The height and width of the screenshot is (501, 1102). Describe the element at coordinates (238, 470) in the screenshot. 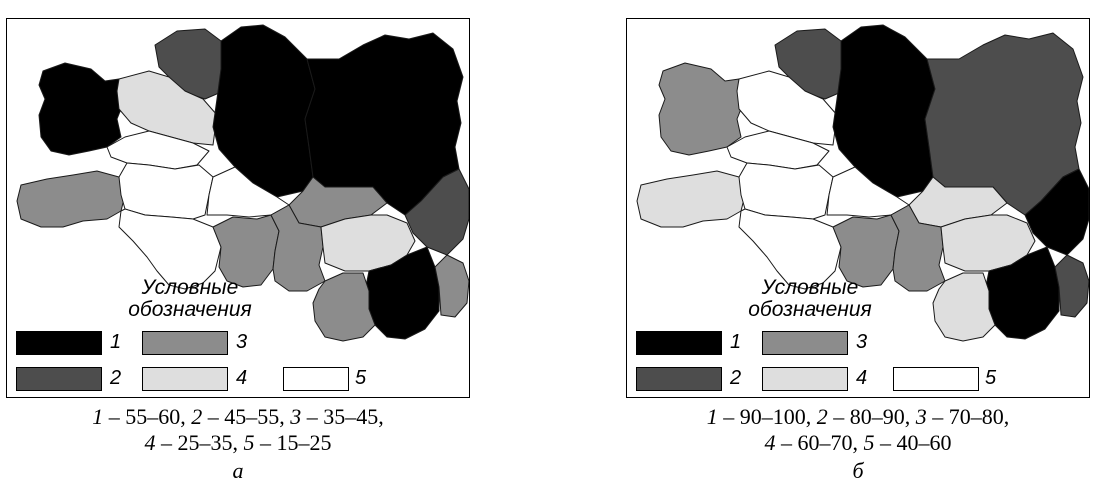

I see `panel-letter: а` at that location.